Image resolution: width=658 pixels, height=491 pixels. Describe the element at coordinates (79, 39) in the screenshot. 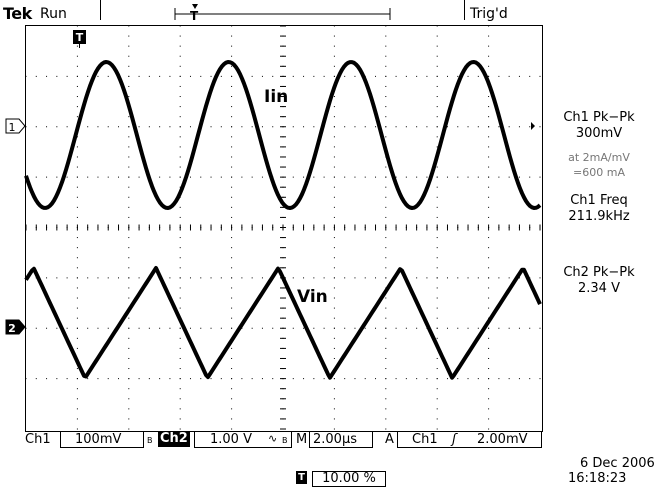

I see `trigger-position-marker: T` at that location.